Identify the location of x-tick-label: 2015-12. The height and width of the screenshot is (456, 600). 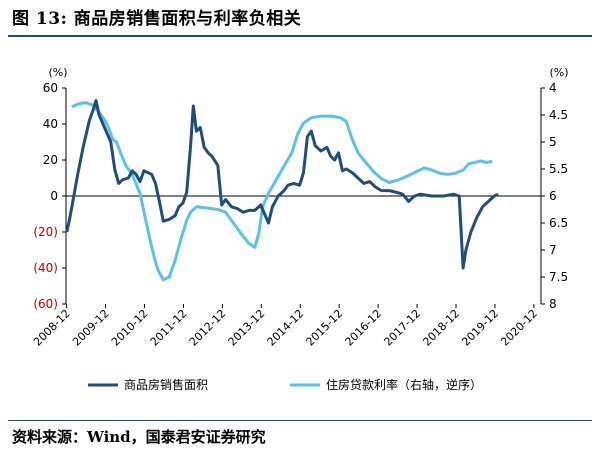
(325, 328).